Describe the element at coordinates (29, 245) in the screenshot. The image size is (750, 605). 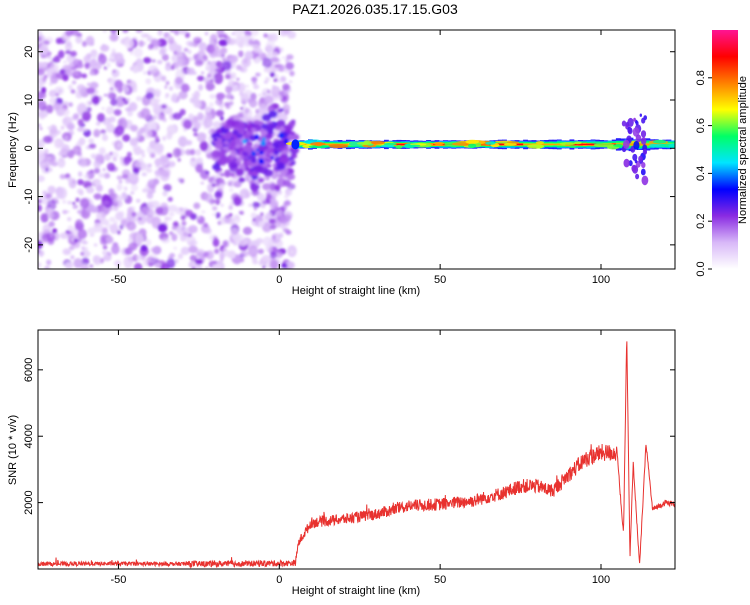
I see `y-tick-label: -20` at that location.